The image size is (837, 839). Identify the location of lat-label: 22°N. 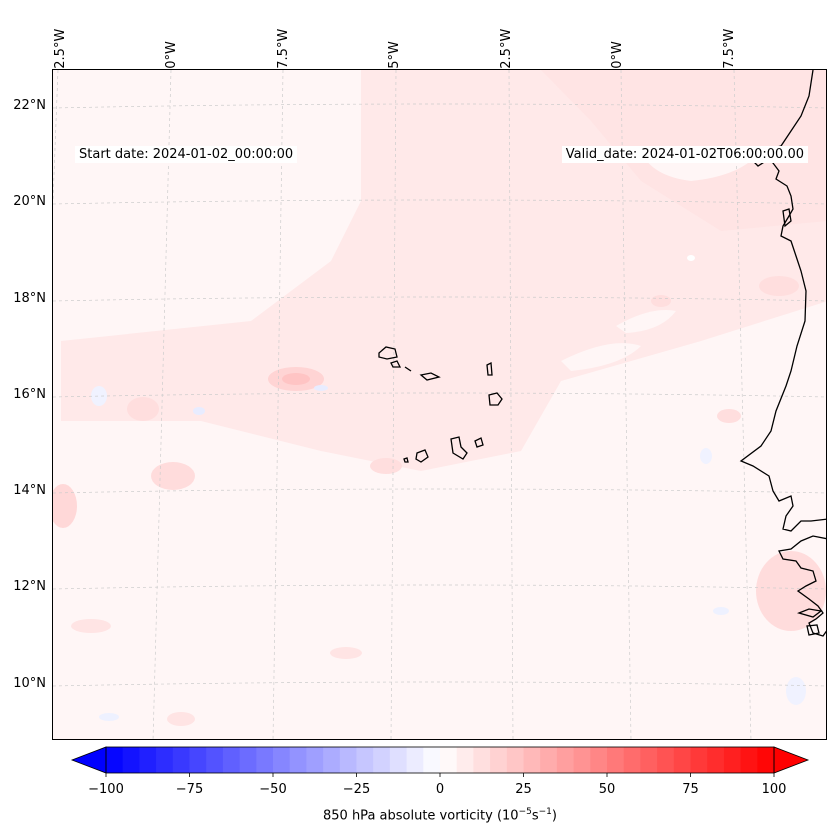
(29, 105).